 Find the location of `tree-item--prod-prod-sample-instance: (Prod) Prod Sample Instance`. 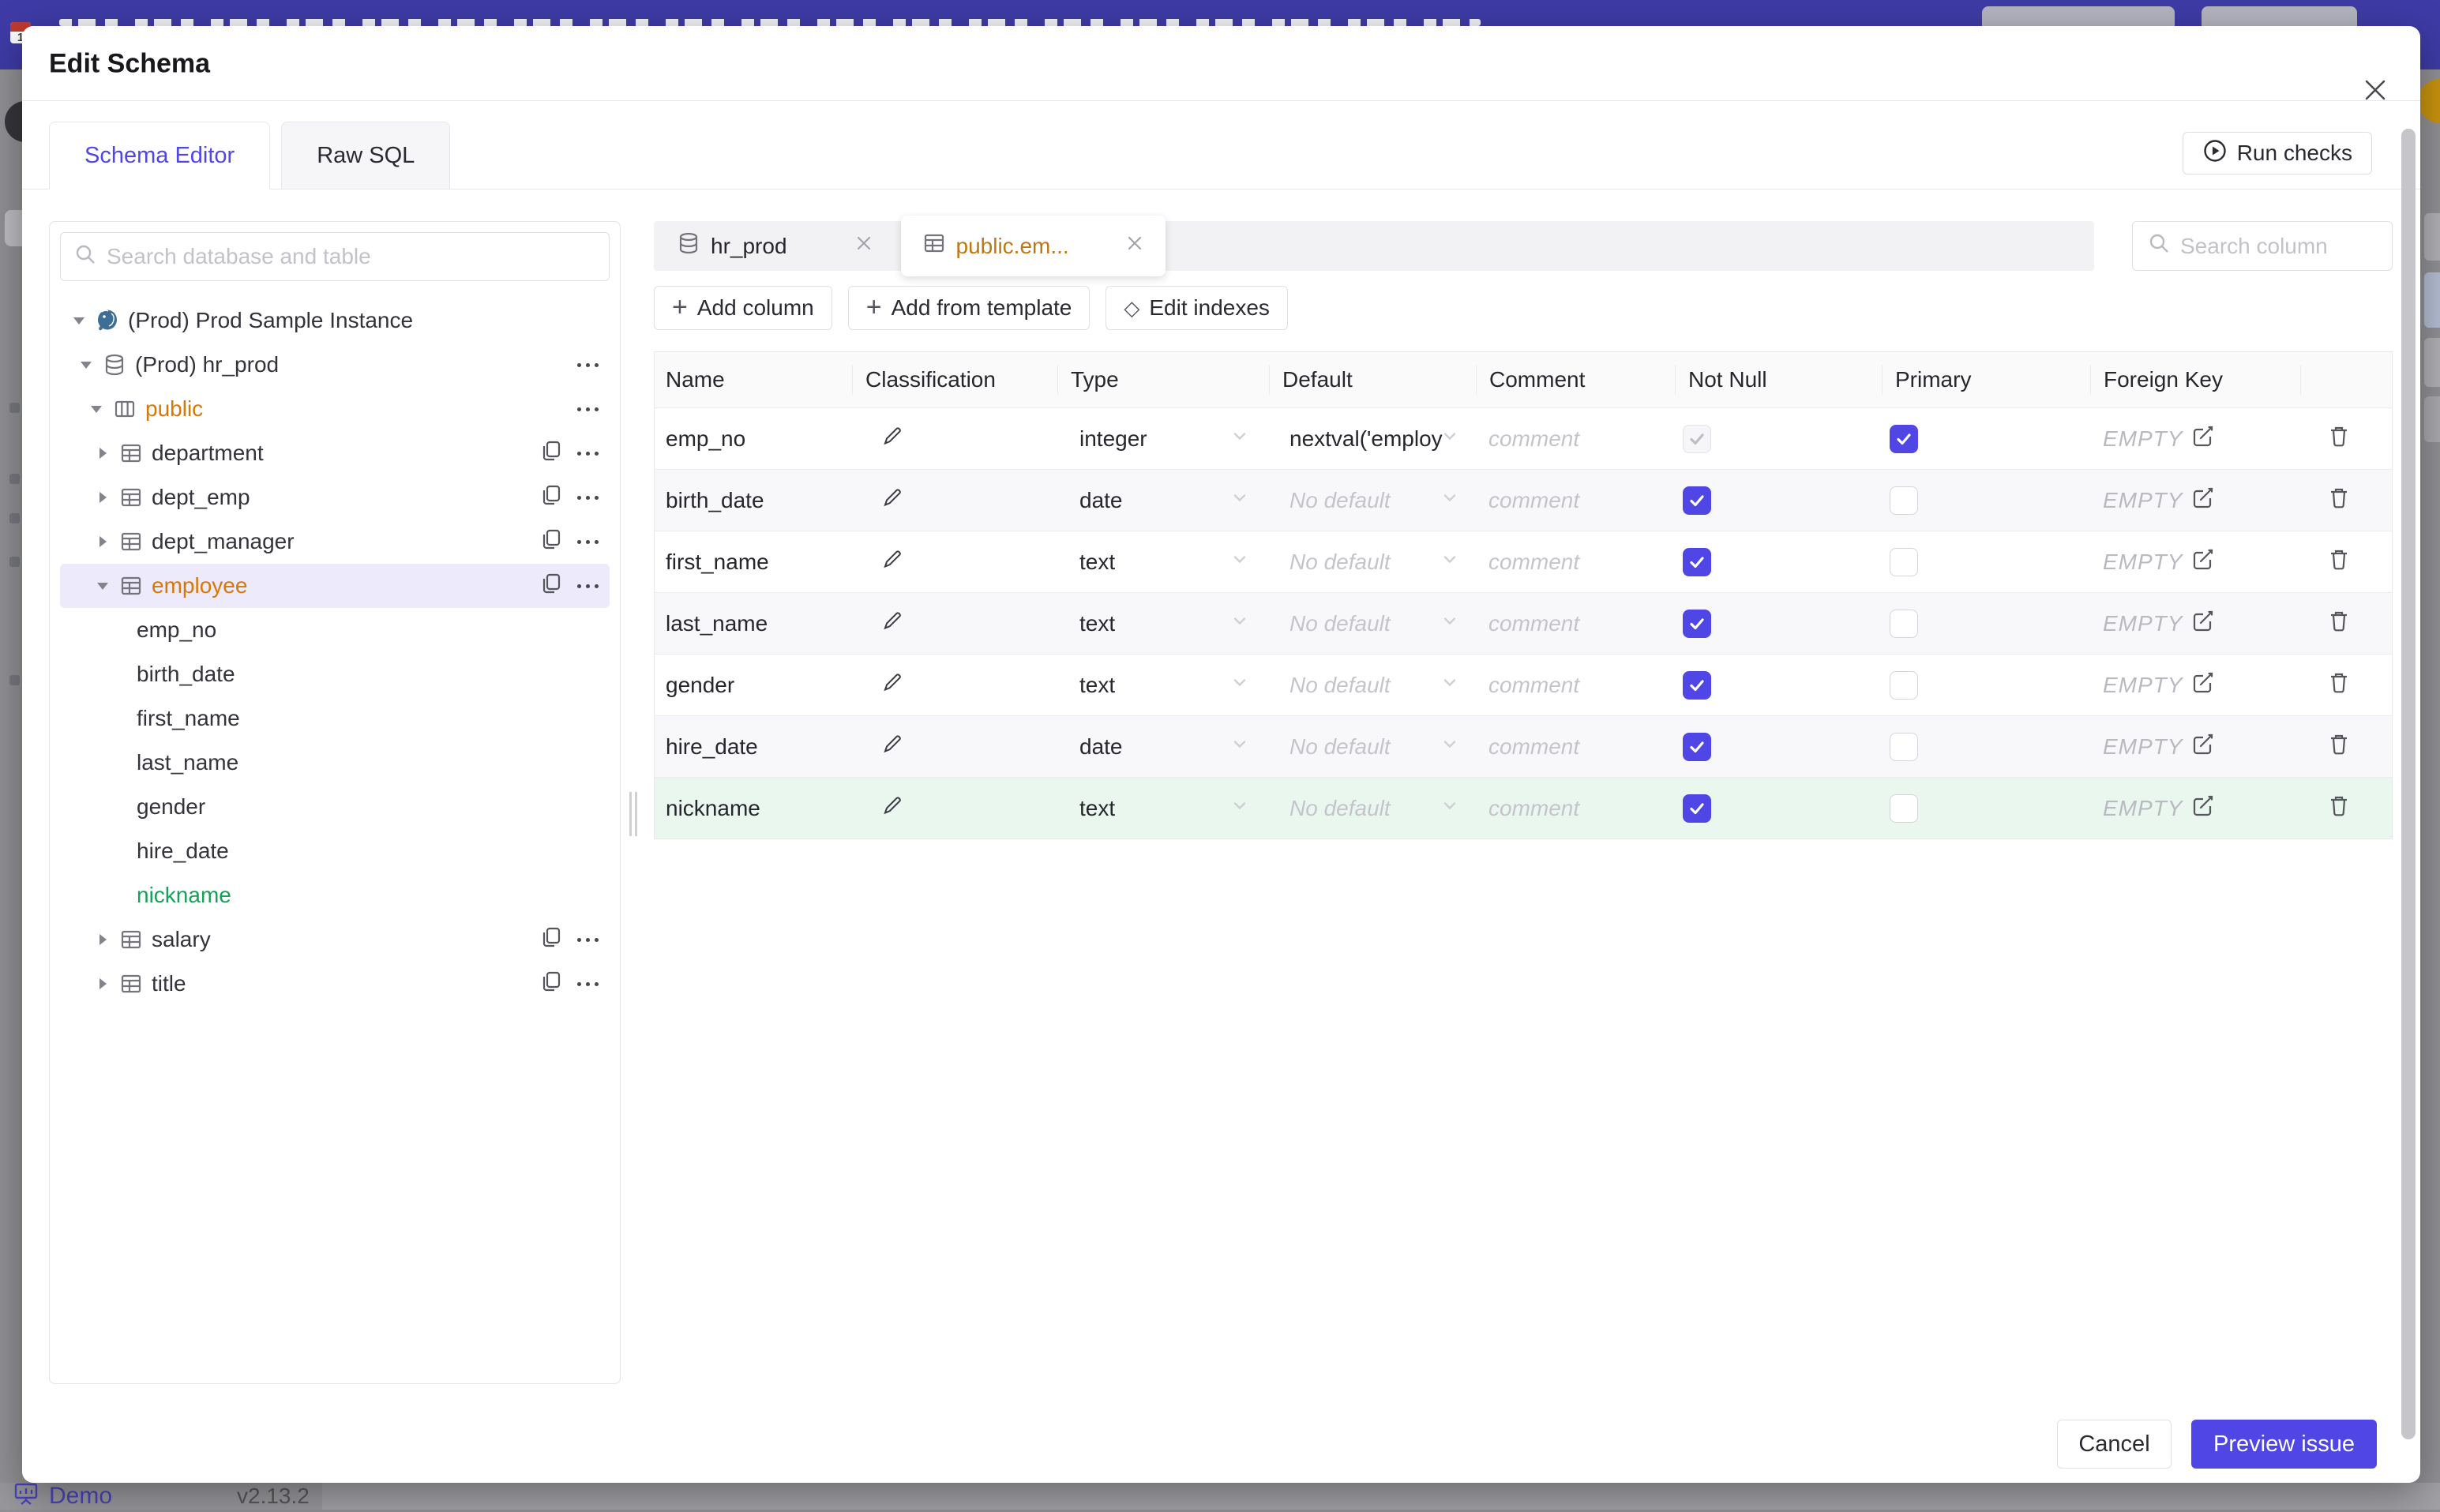

tree-item--prod-prod-sample-instance: (Prod) Prod Sample Instance is located at coordinates (335, 320).